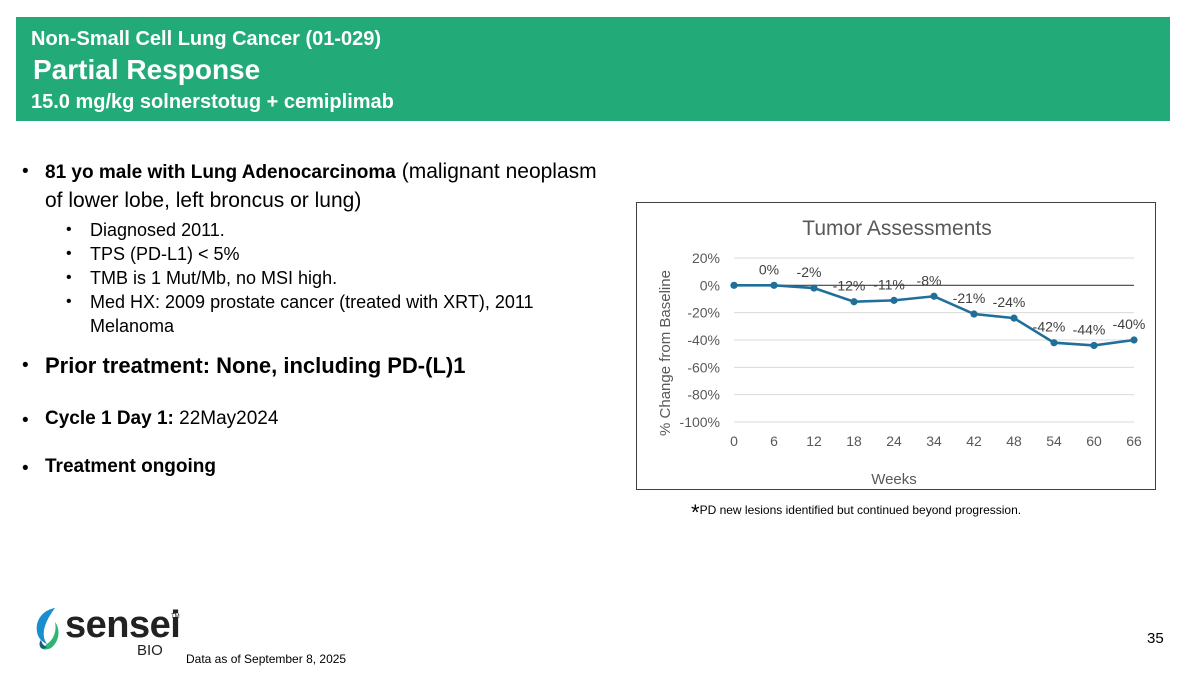  I want to click on x-tick-label: 48, so click(1014, 441).